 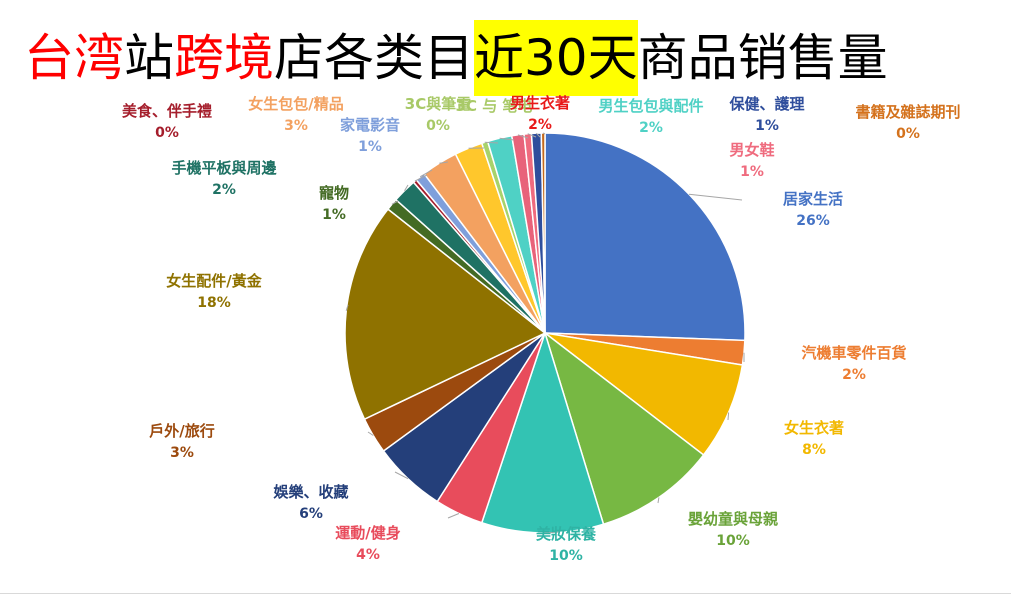 I want to click on title-part: 站, so click(x=149, y=58).